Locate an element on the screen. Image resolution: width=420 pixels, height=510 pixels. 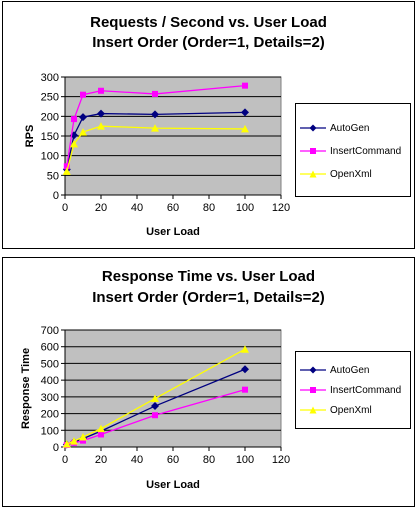
chart-title: Response Time vs. User Load is located at coordinates (208, 276).